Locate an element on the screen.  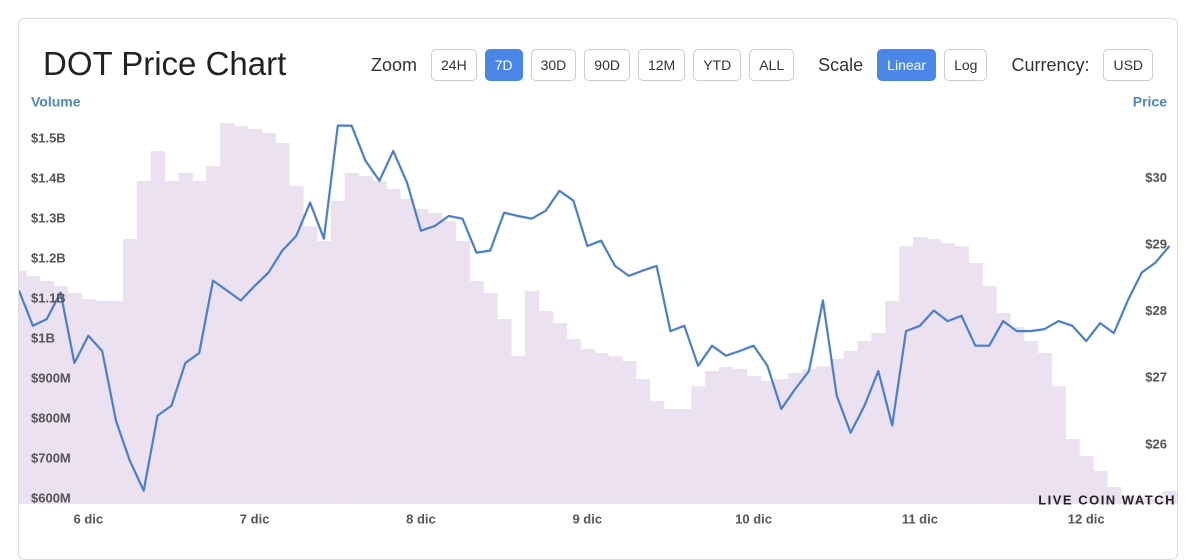
y2-tick-label: $27 is located at coordinates (1156, 377).